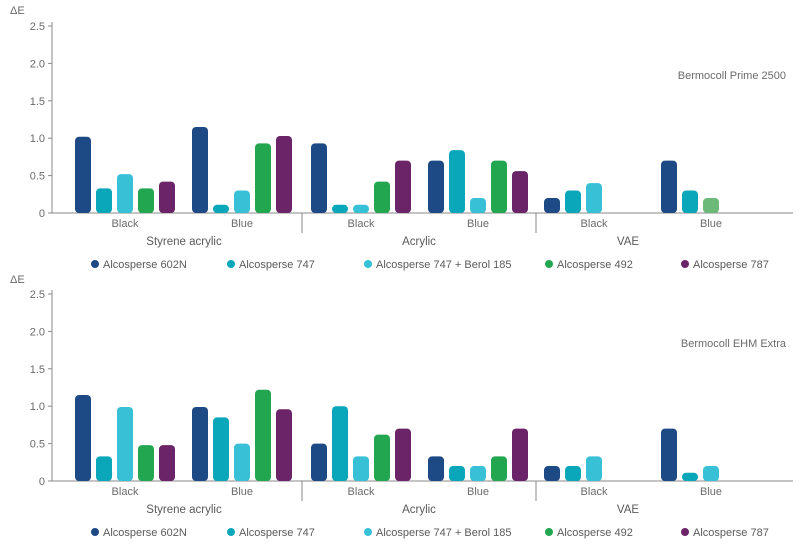 The image size is (800, 548). What do you see at coordinates (734, 344) in the screenshot?
I see `chart-title: Bermocoll EHM Extra` at bounding box center [734, 344].